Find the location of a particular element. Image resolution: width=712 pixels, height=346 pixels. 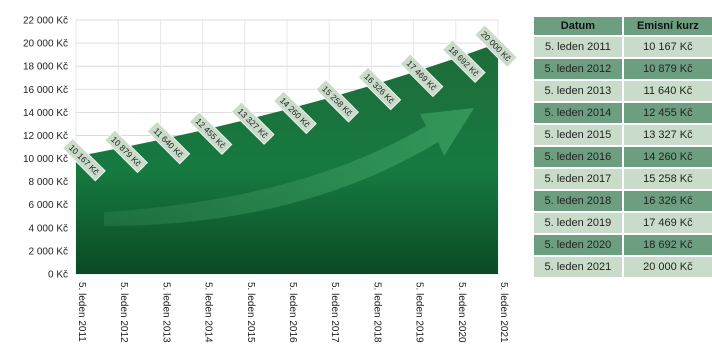

cell-datum: 5. leden 2020 is located at coordinates (579, 245).